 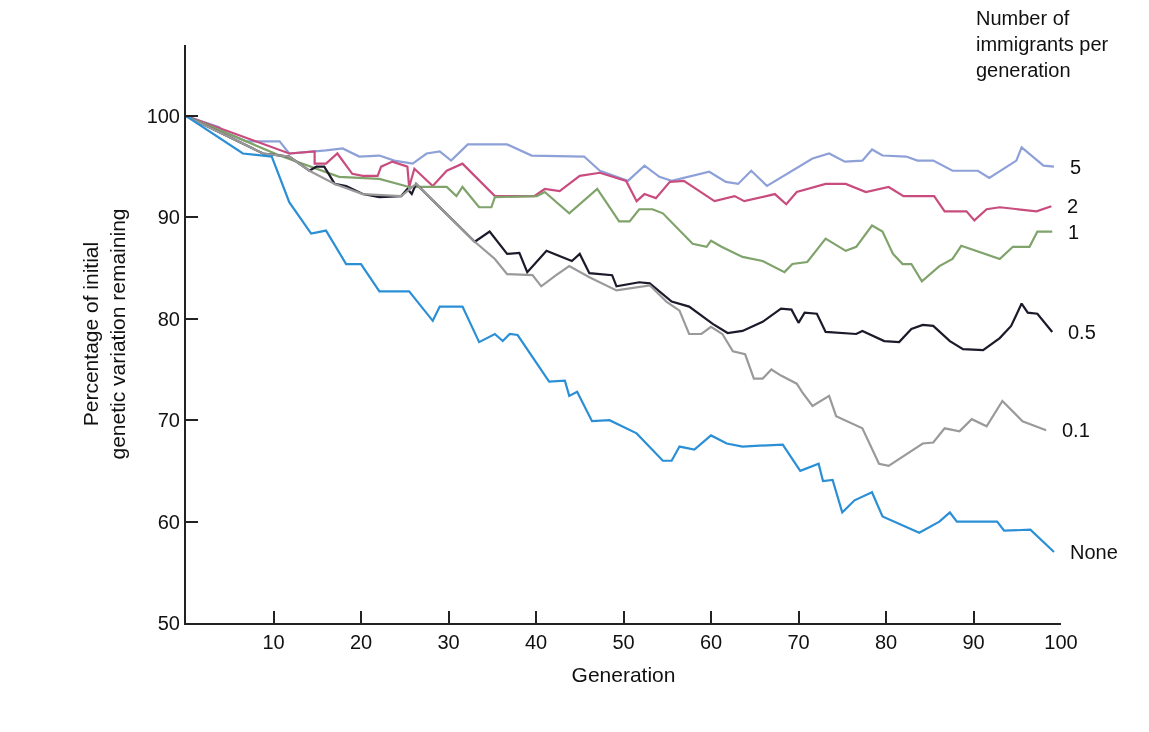 What do you see at coordinates (168, 217) in the screenshot?
I see `y-tick-label: 90` at bounding box center [168, 217].